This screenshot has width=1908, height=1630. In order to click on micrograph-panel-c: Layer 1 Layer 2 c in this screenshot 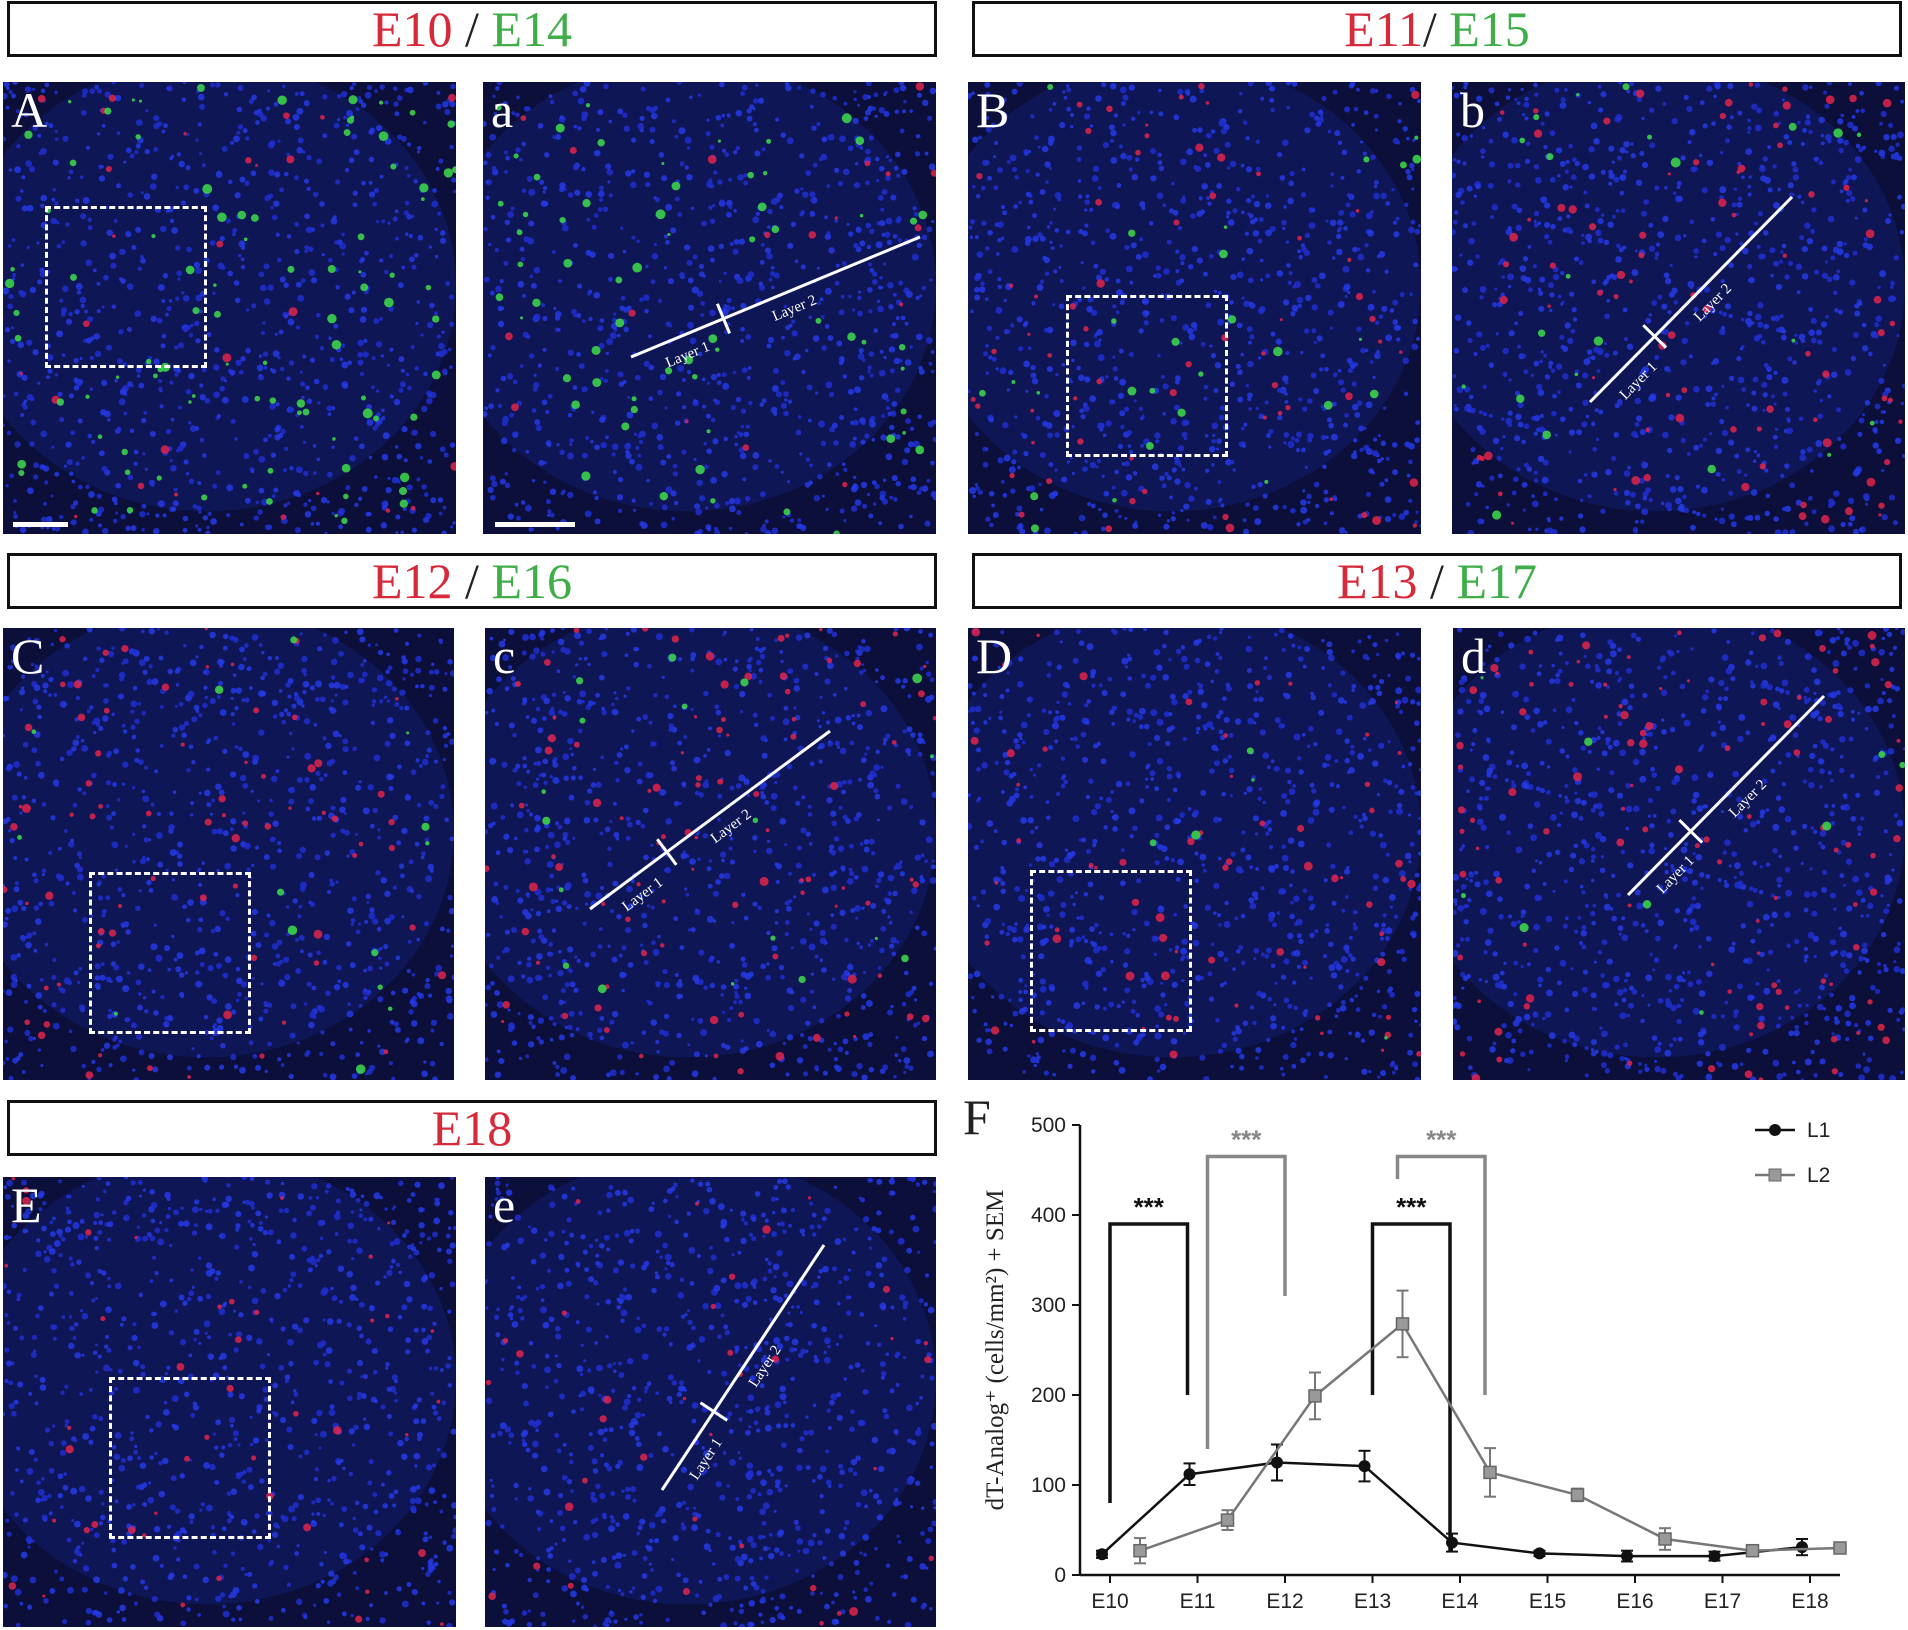, I will do `click(710, 854)`.